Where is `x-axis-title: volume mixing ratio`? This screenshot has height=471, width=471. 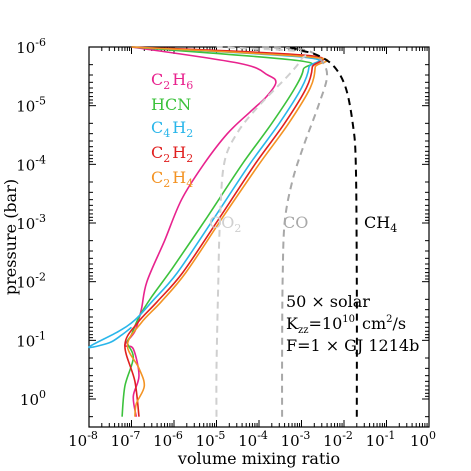
x-axis-title: volume mixing ratio is located at coordinates (258, 458).